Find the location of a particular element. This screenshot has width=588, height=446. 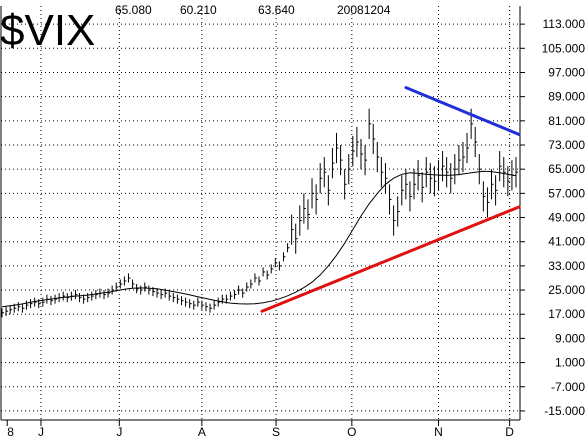

x-tick-label: D is located at coordinates (509, 432).